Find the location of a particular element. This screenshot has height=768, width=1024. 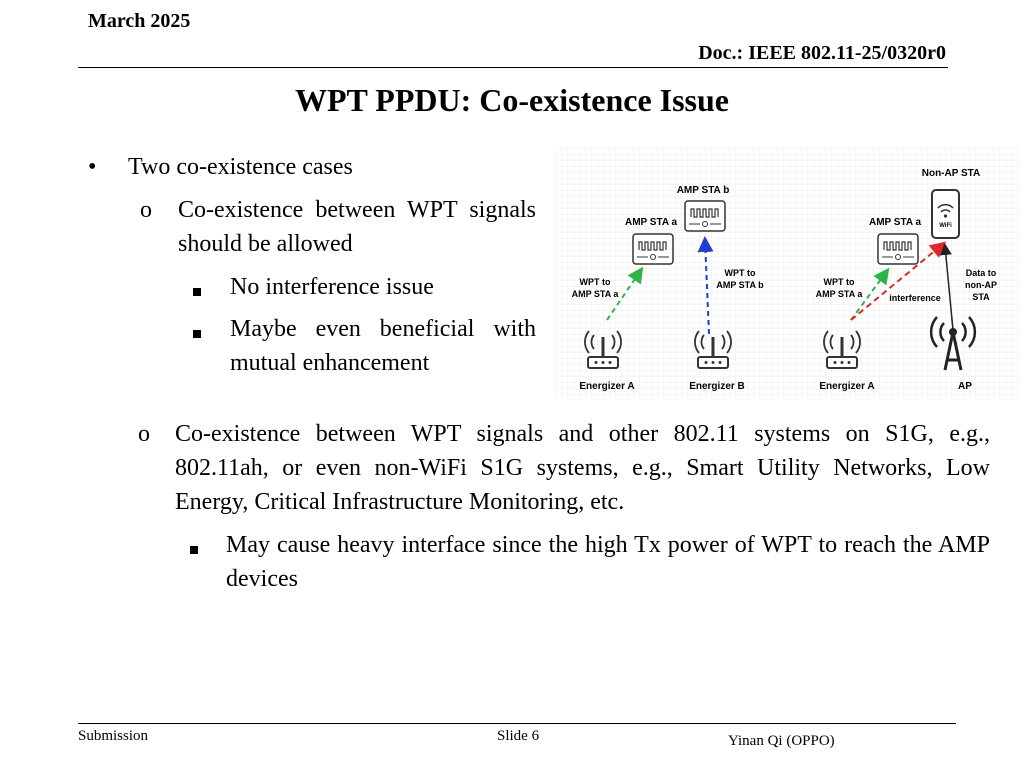

arrow-wpt-to-b is located at coordinates (705, 285).